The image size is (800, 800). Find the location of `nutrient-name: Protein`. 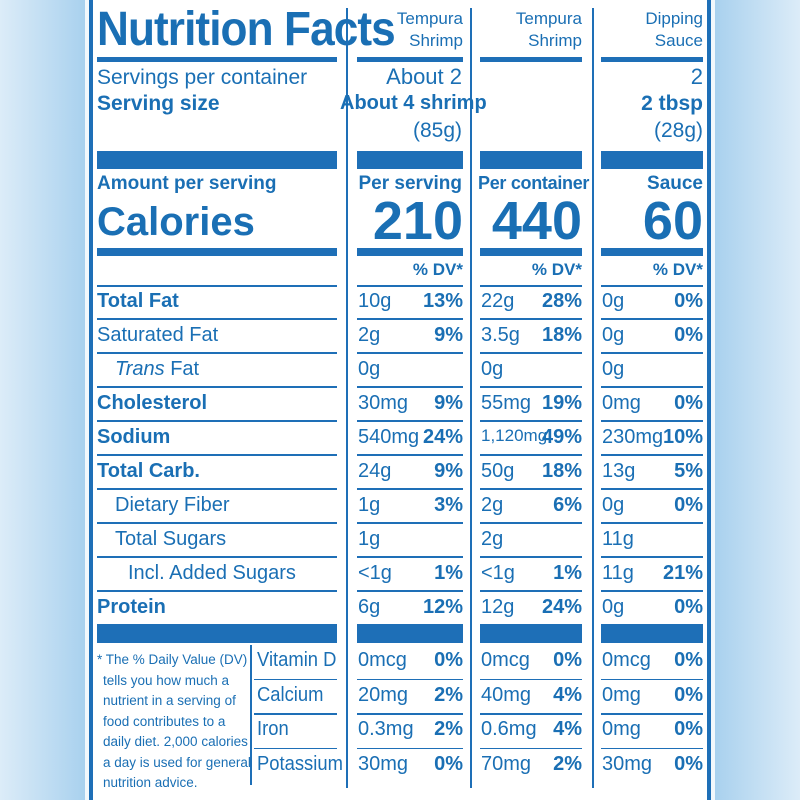

nutrient-name: Protein is located at coordinates (131, 607).